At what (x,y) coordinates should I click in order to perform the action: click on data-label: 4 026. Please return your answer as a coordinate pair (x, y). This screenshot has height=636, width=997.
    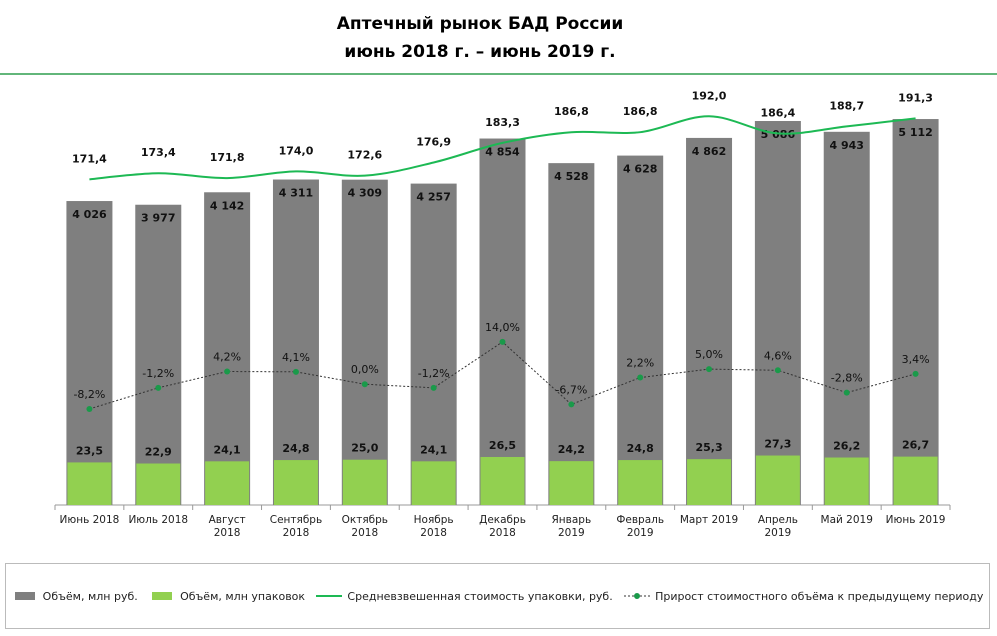
    Looking at the image, I should click on (89, 214).